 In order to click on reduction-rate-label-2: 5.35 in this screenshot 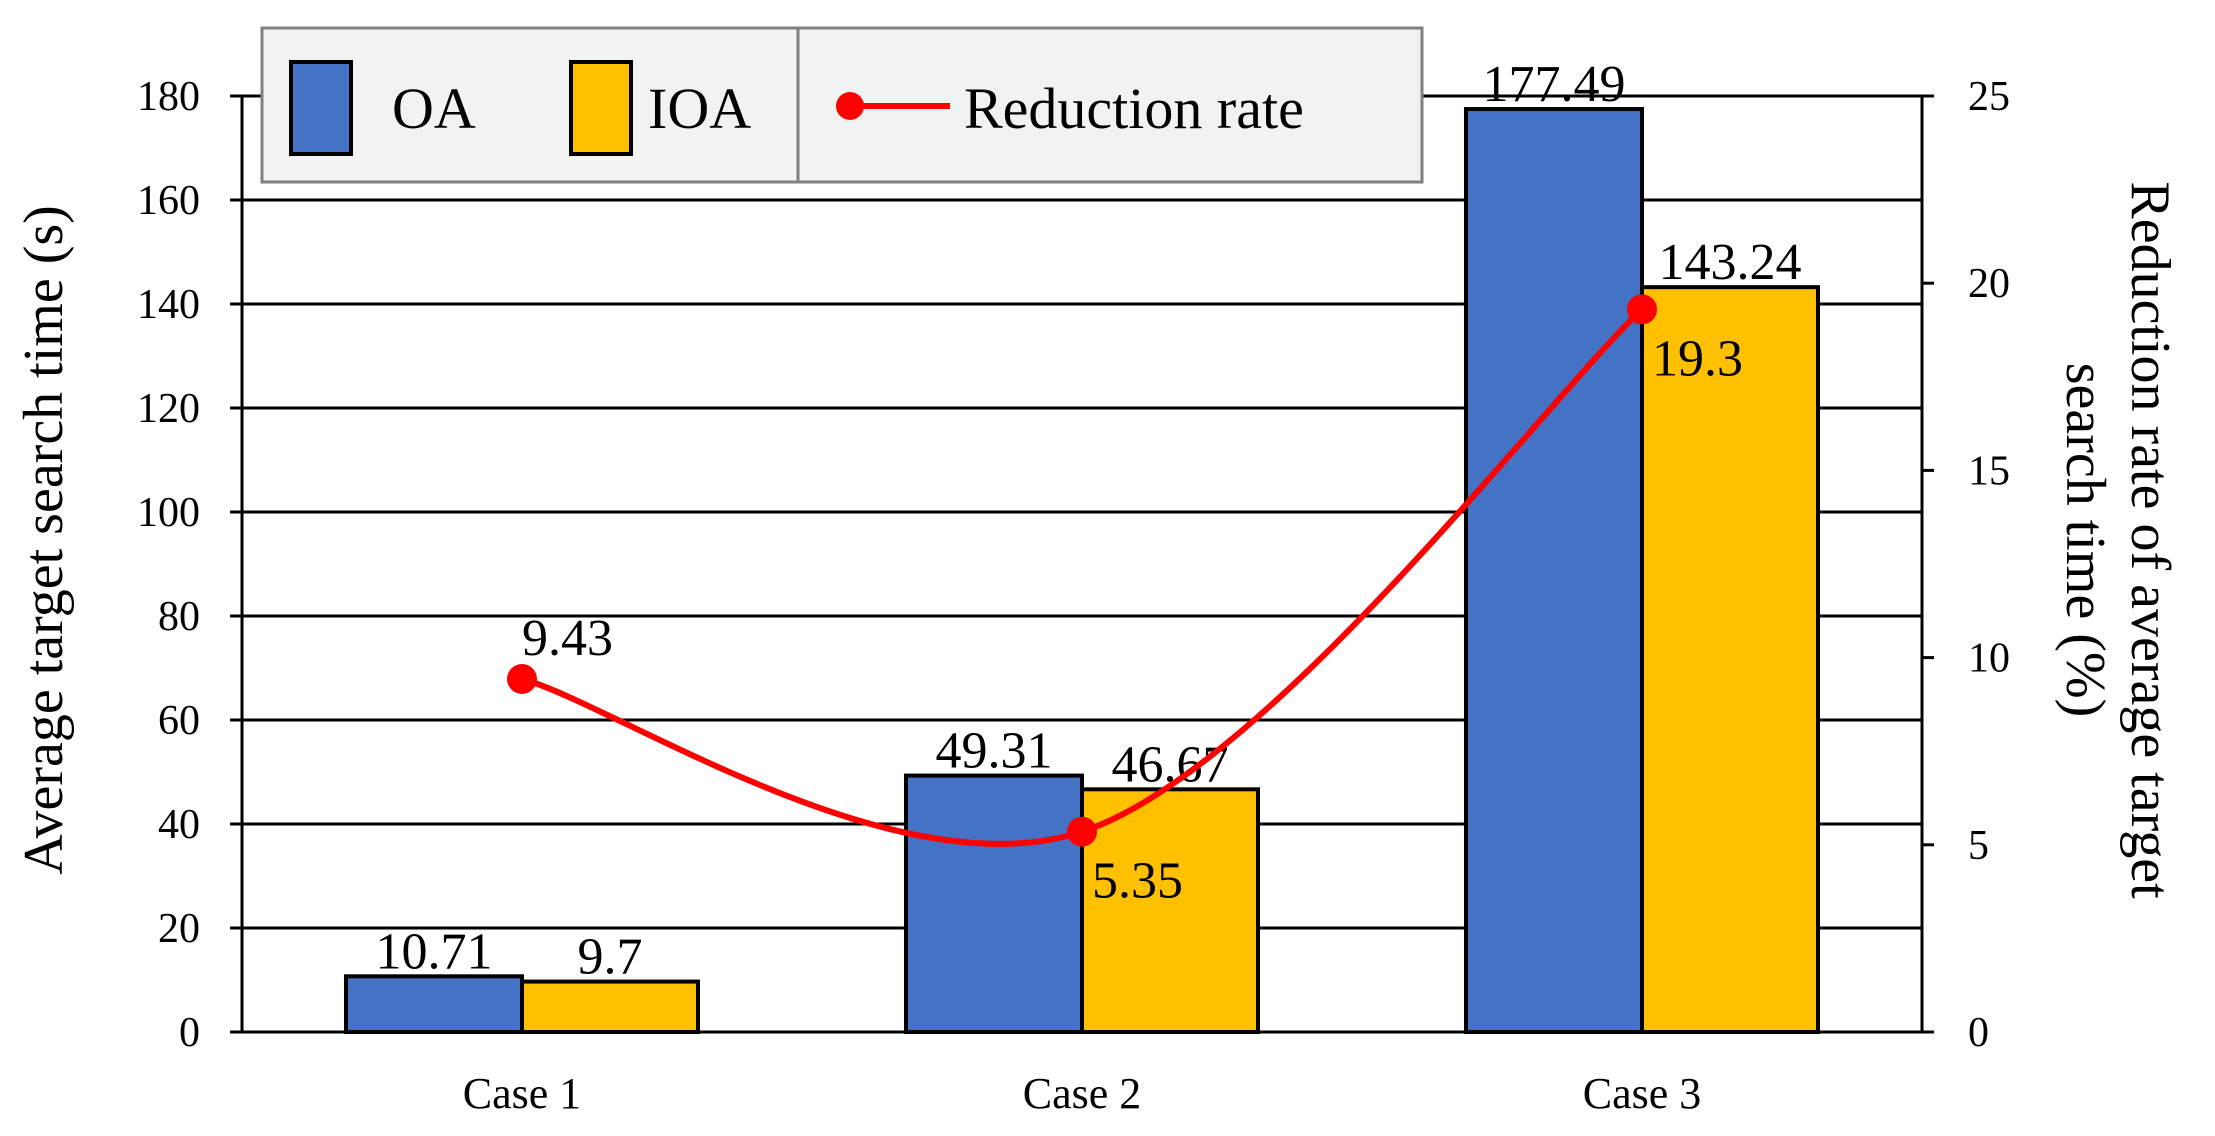, I will do `click(1137, 881)`.